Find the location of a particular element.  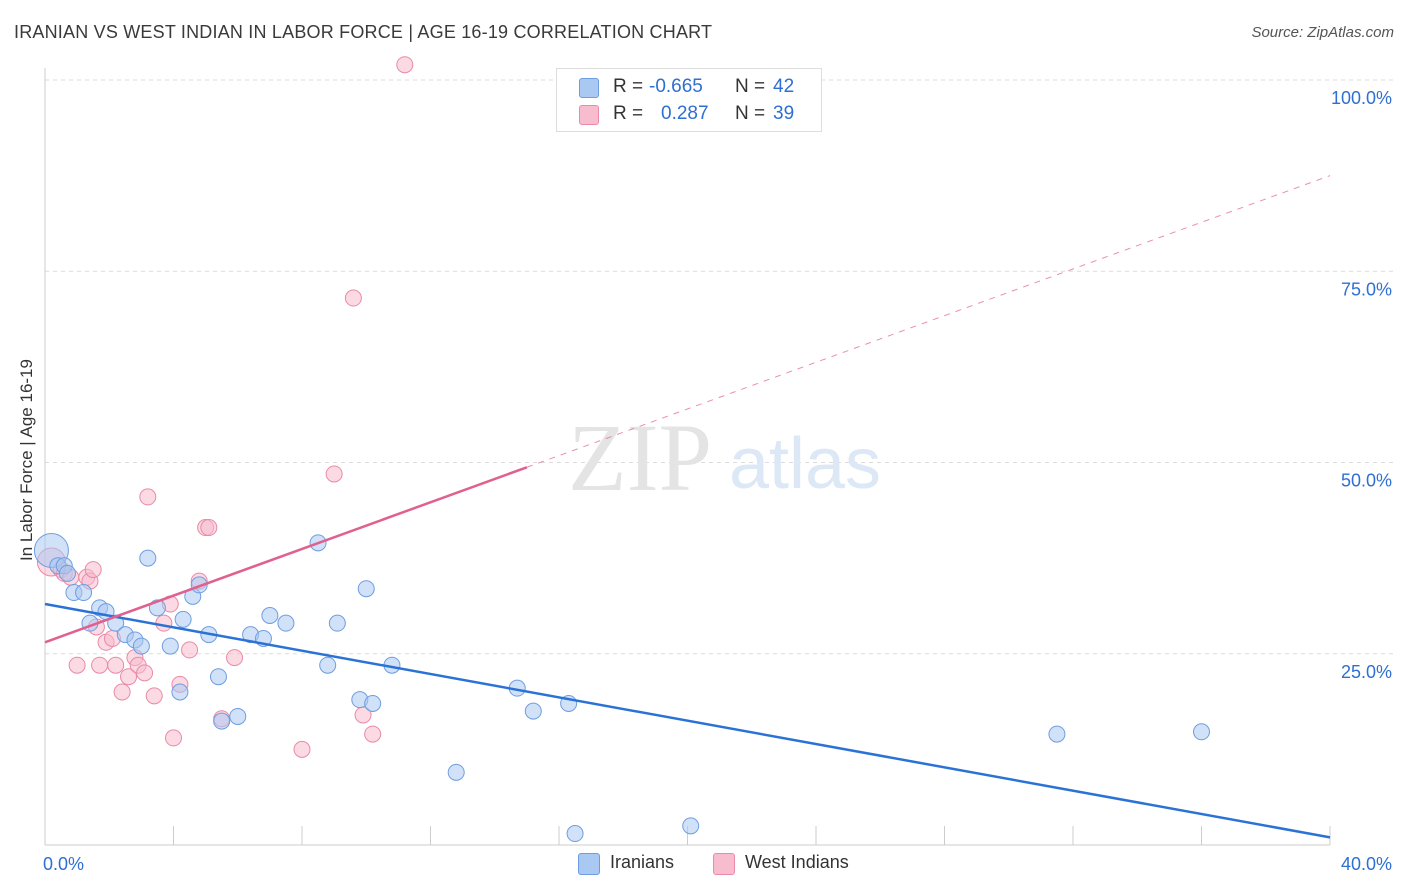

x-tick-label: 40.0% is located at coordinates (1366, 864).